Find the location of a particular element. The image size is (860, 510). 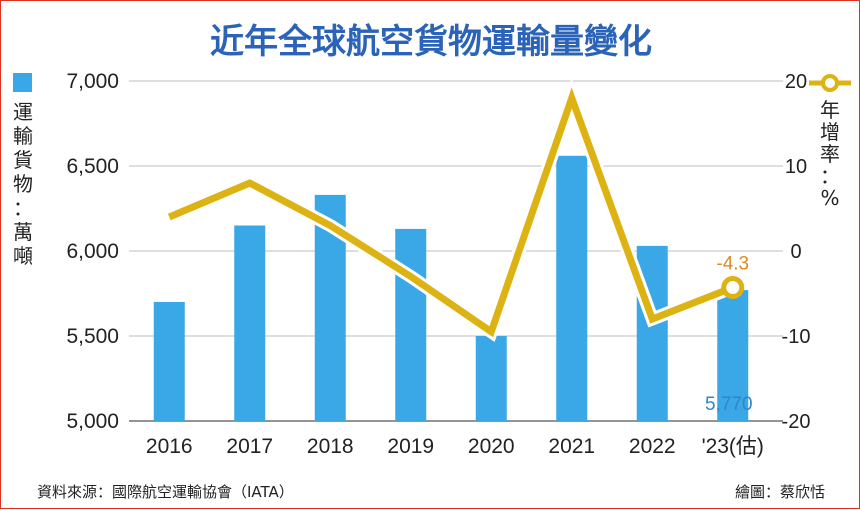

x-tick-label: 2021 is located at coordinates (571, 446).